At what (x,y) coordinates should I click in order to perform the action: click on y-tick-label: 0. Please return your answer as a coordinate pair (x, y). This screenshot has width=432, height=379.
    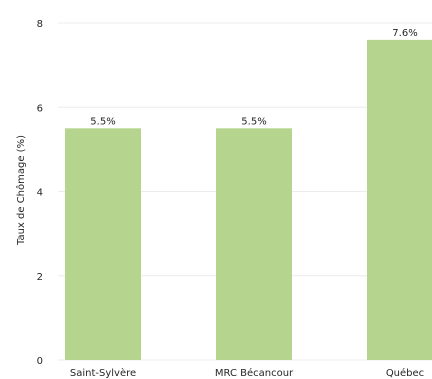
    Looking at the image, I should click on (40, 361).